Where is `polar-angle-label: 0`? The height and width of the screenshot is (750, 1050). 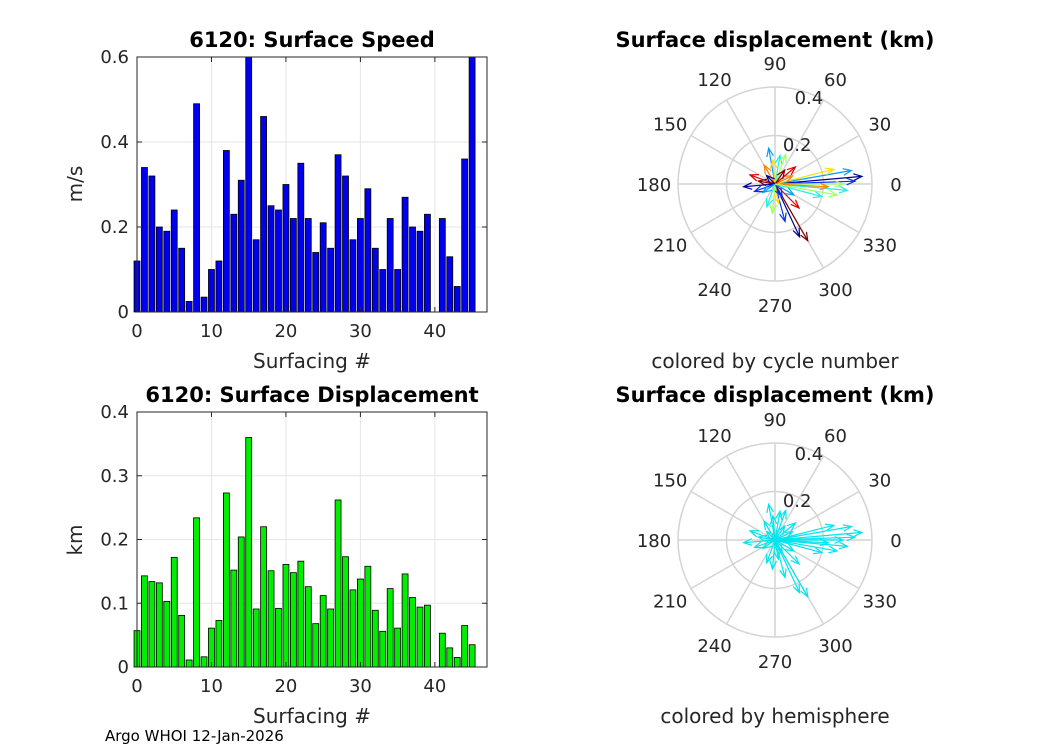 polar-angle-label: 0 is located at coordinates (895, 541).